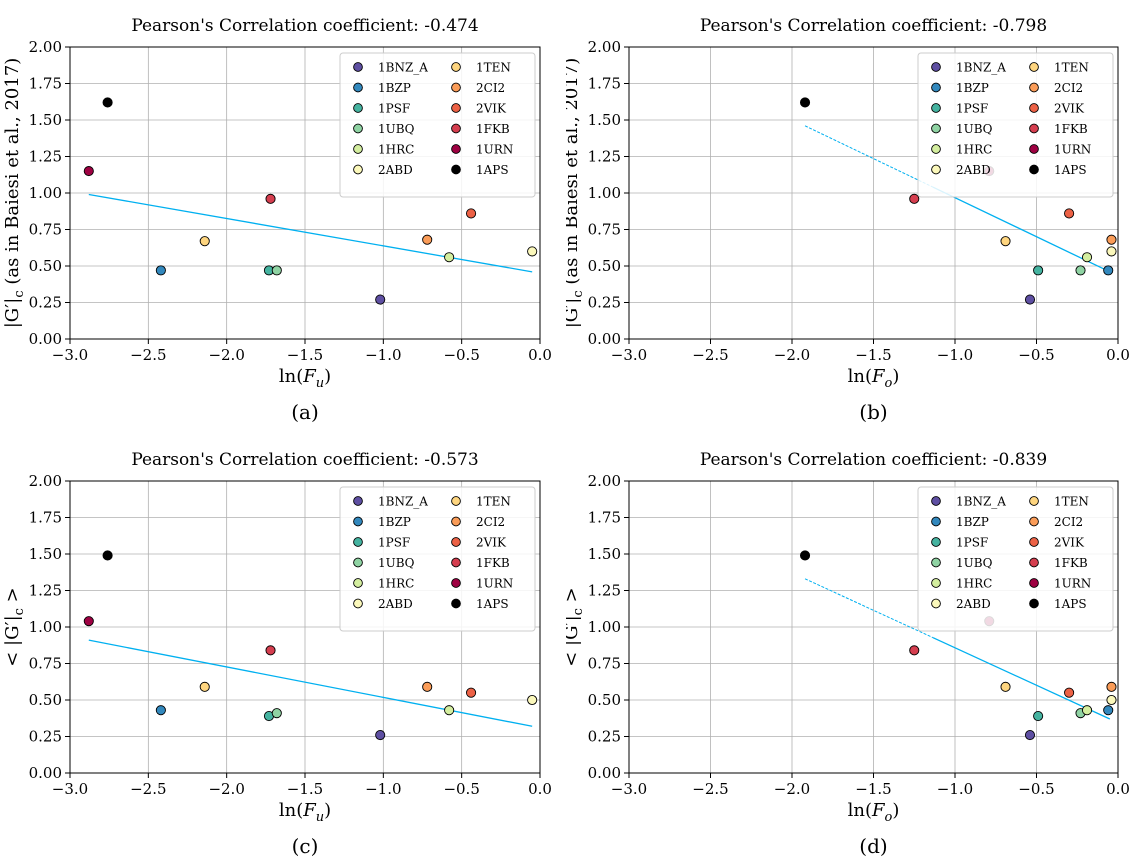 The image size is (1131, 863). Describe the element at coordinates (70, 355) in the screenshot. I see `x-tick-label: −3.0` at that location.